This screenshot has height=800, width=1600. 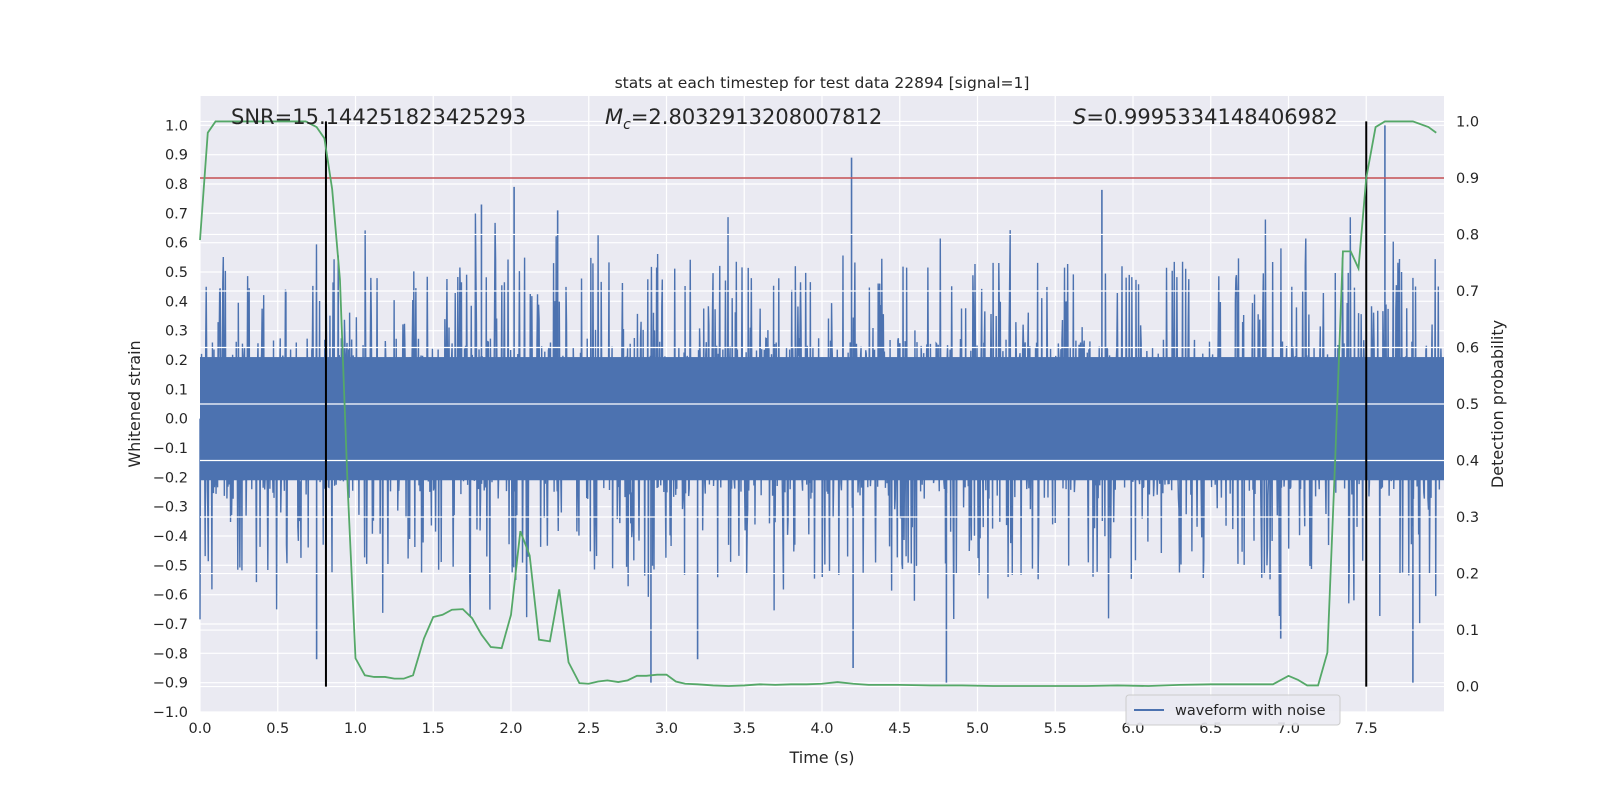 I want to click on y-tick-label: −0.8, so click(x=170, y=654).